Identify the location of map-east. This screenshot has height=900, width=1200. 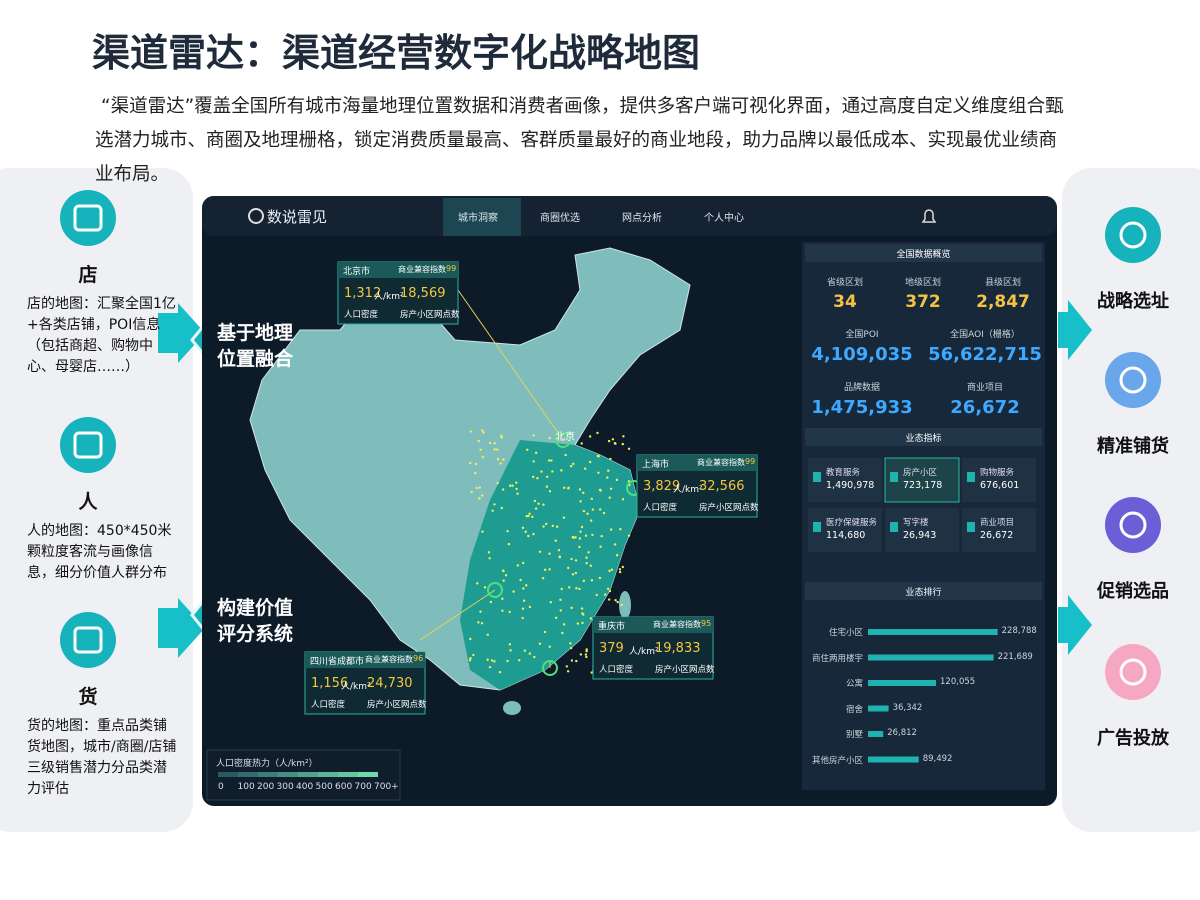
(550, 565).